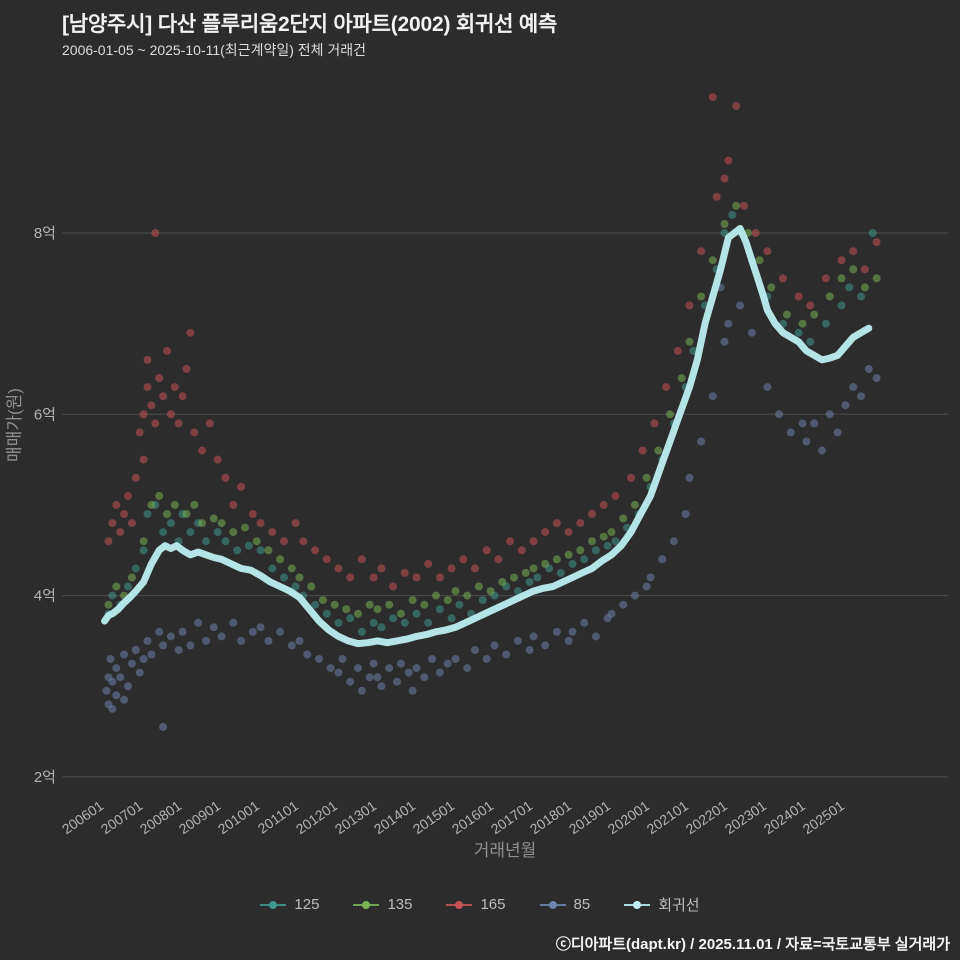 The height and width of the screenshot is (960, 960). I want to click on x-tick-label: 200701, so click(122, 817).